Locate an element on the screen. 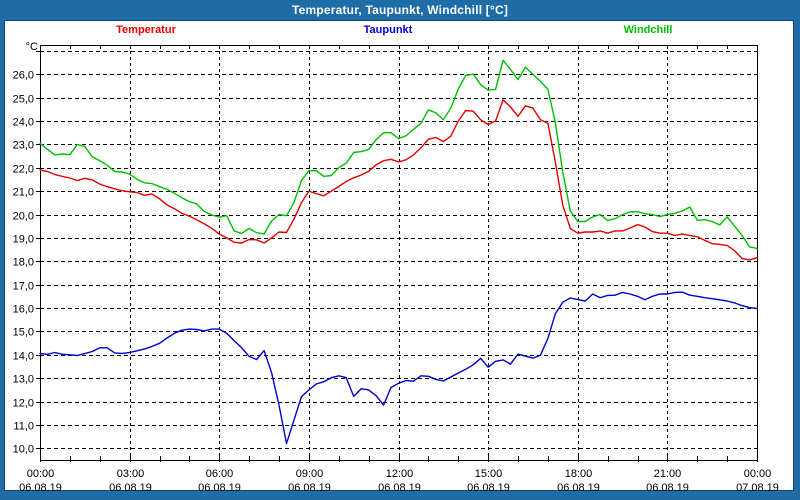 The width and height of the screenshot is (800, 500). legend-item-windchill: Windchill is located at coordinates (648, 30).